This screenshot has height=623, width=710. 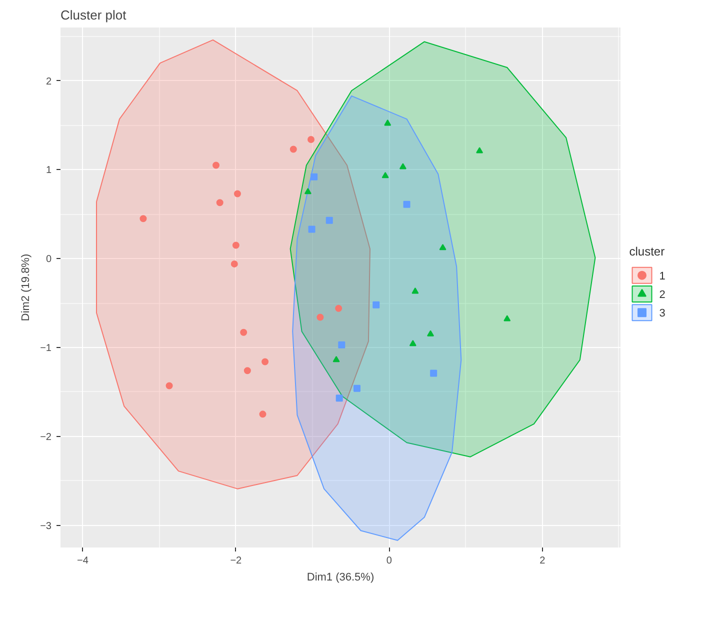 What do you see at coordinates (49, 82) in the screenshot?
I see `y-tick-label: 2` at bounding box center [49, 82].